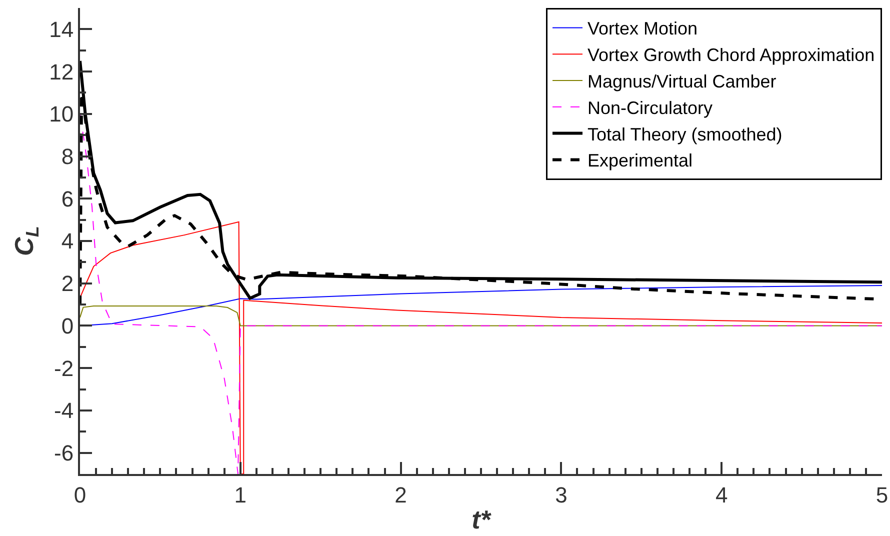 Image resolution: width=890 pixels, height=536 pixels. Describe the element at coordinates (685, 134) in the screenshot. I see `legend-label: Total Theory (smoothed)` at that location.